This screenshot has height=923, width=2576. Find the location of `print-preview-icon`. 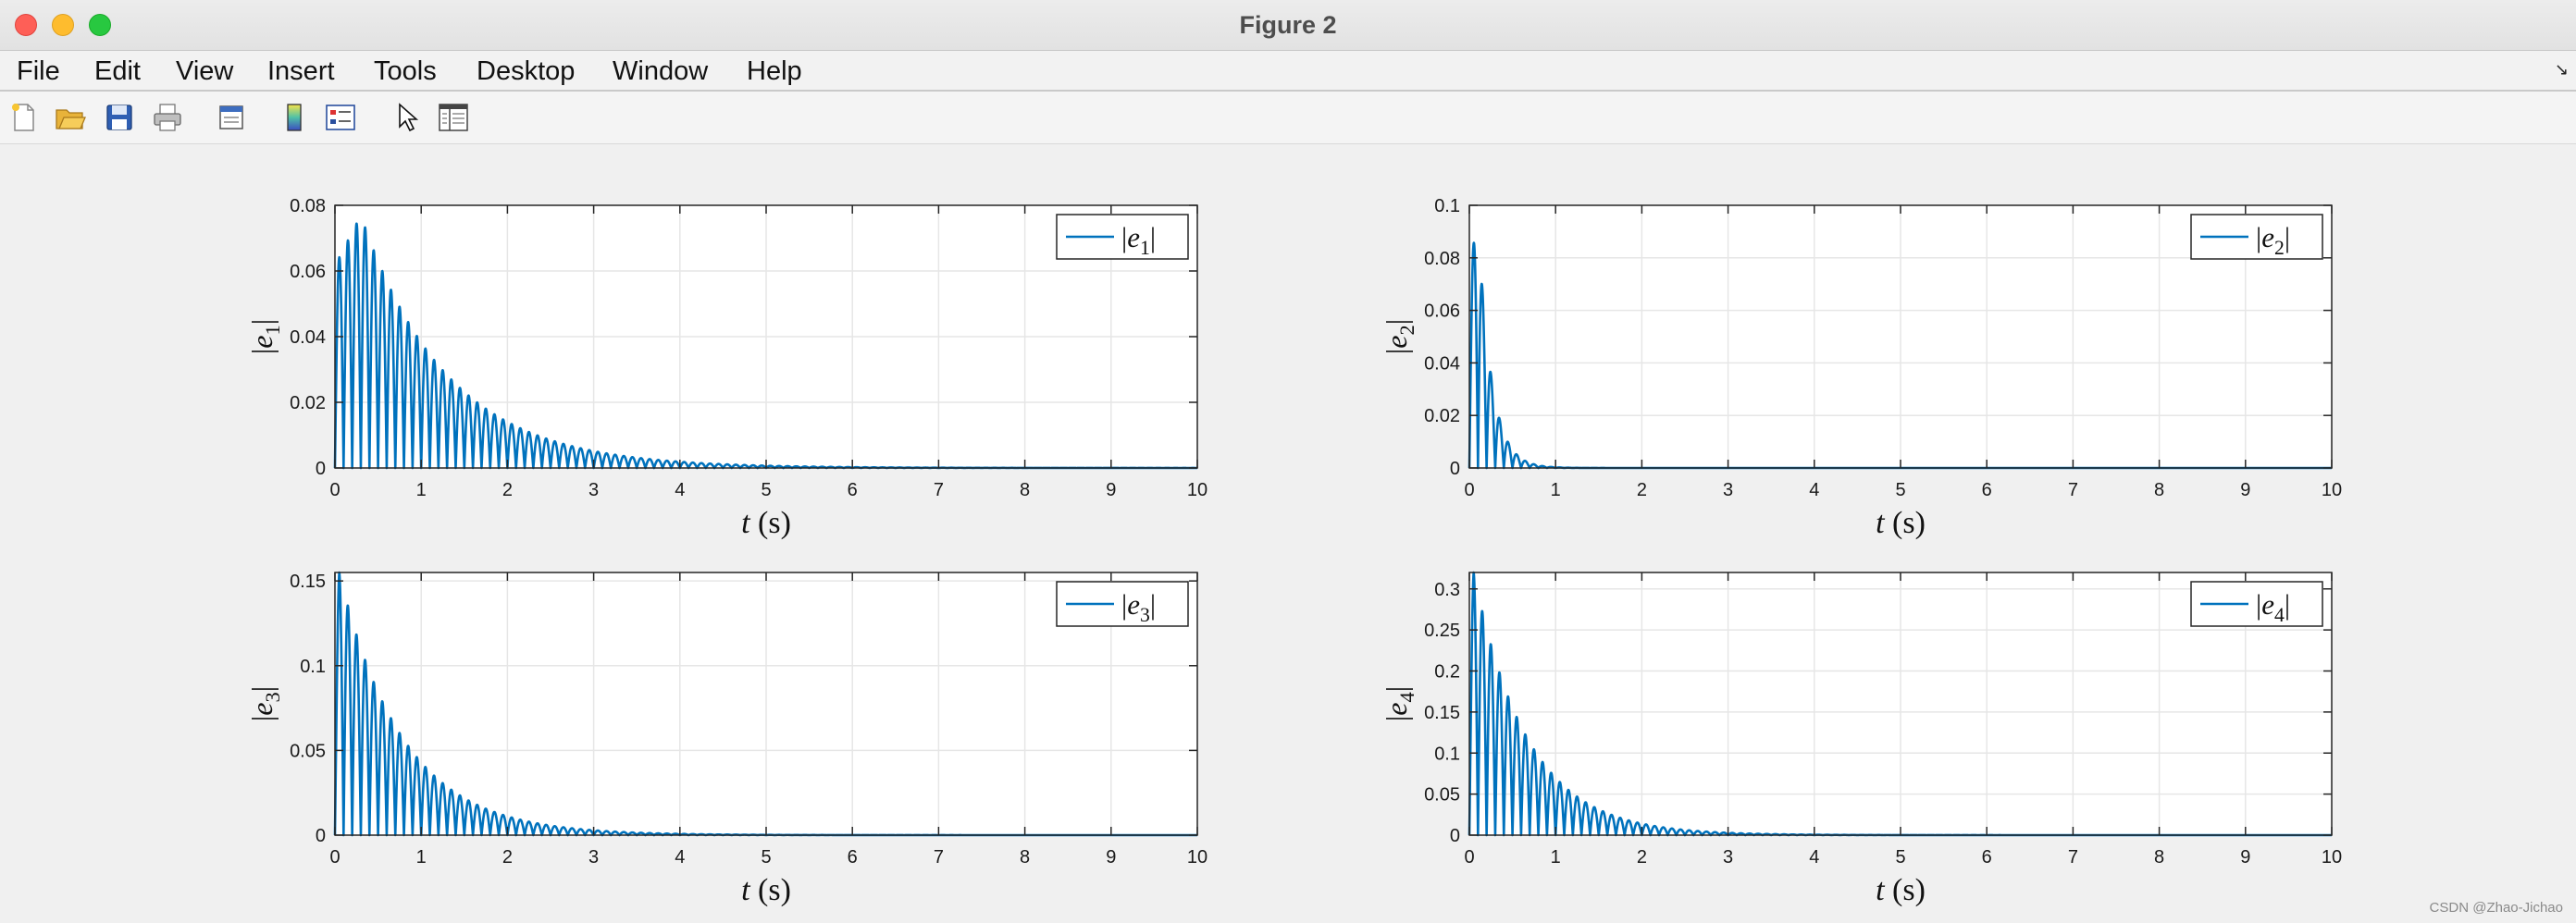

print-preview-icon is located at coordinates (232, 117).